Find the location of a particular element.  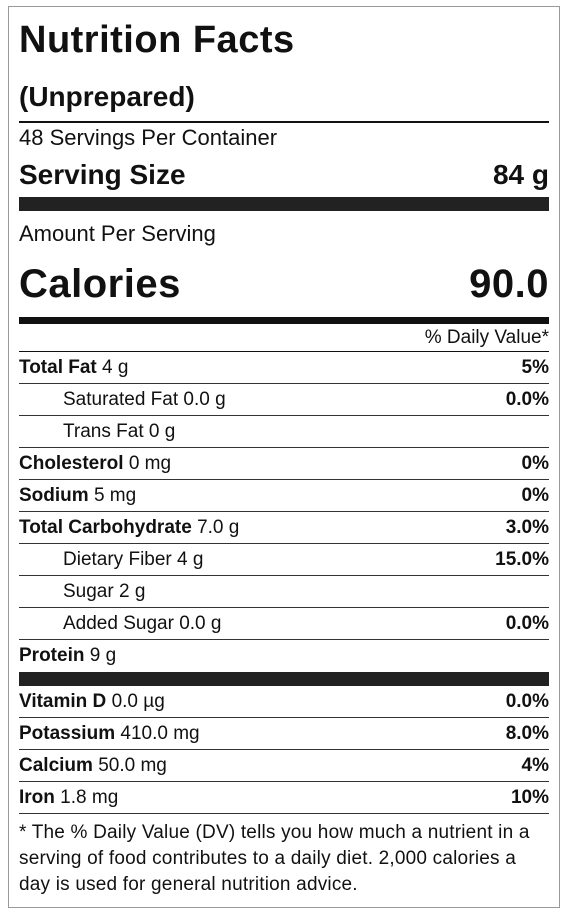

nutrient-amount: 9 g is located at coordinates (103, 655).